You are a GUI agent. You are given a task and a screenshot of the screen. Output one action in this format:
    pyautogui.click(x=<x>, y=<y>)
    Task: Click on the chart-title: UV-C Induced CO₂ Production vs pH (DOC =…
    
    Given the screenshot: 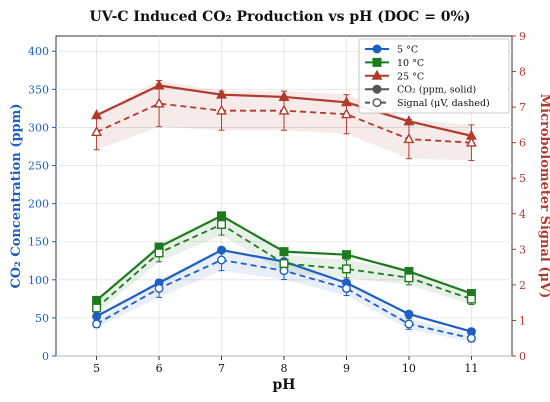 What is the action you would take?
    pyautogui.click(x=280, y=17)
    